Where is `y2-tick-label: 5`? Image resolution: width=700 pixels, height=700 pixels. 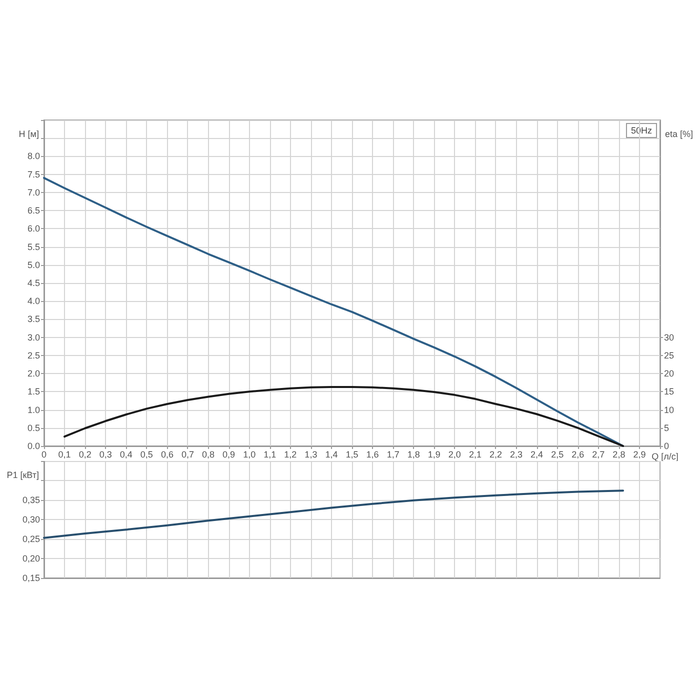
y2-tick-label: 5 is located at coordinates (667, 427).